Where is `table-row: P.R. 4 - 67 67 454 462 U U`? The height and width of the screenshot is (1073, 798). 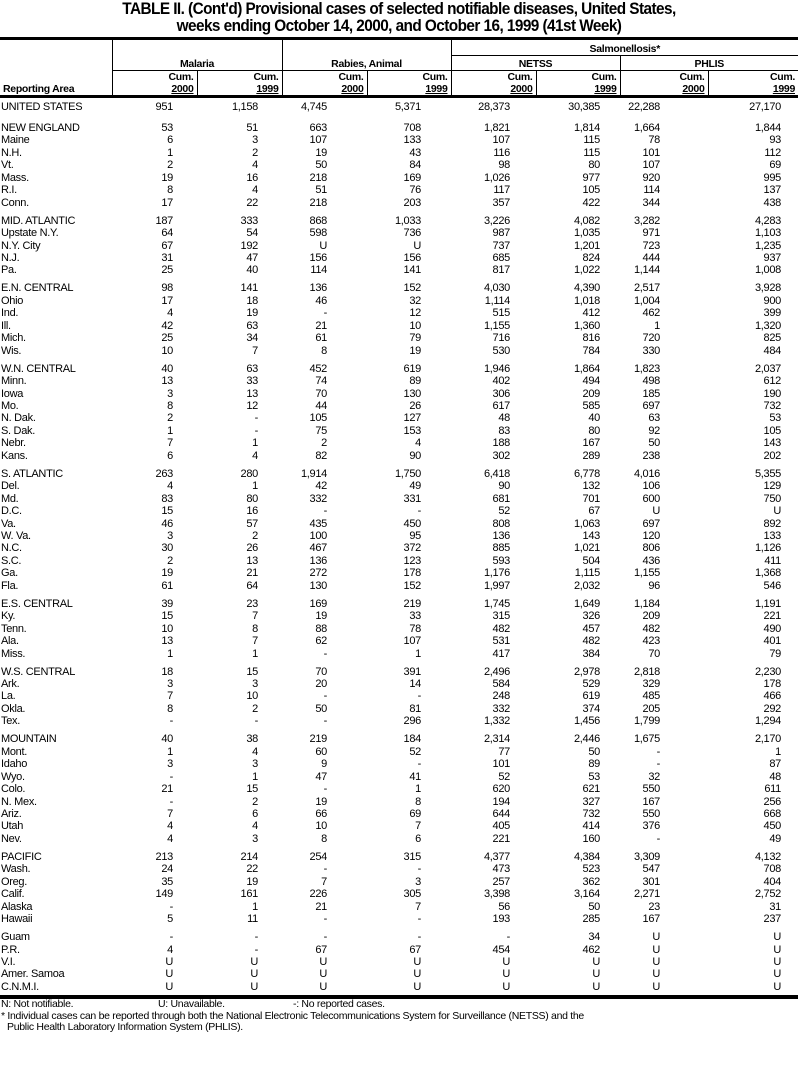
table-row: P.R. 4 - 67 67 454 462 U U is located at coordinates (399, 950).